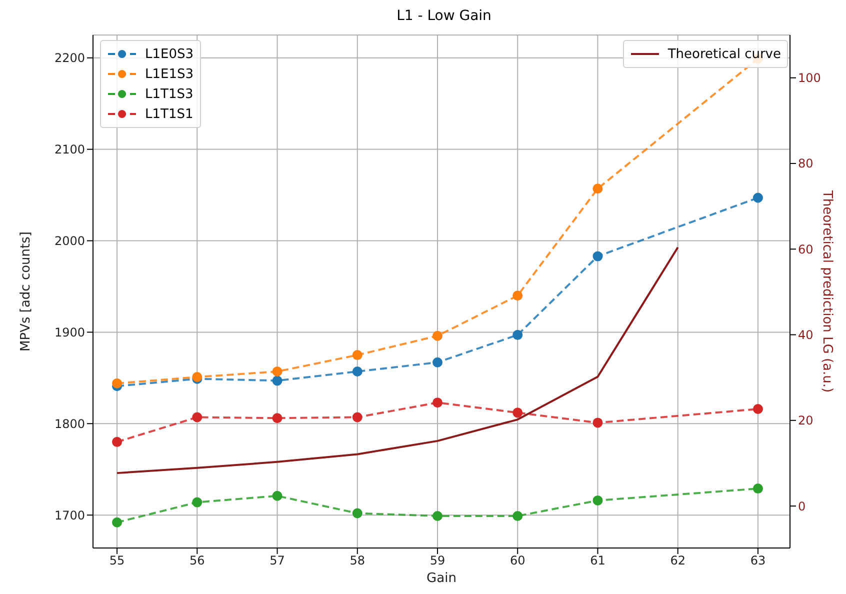 Image resolution: width=846 pixels, height=594 pixels. Describe the element at coordinates (69, 241) in the screenshot. I see `y-tick-label: 2000` at that location.